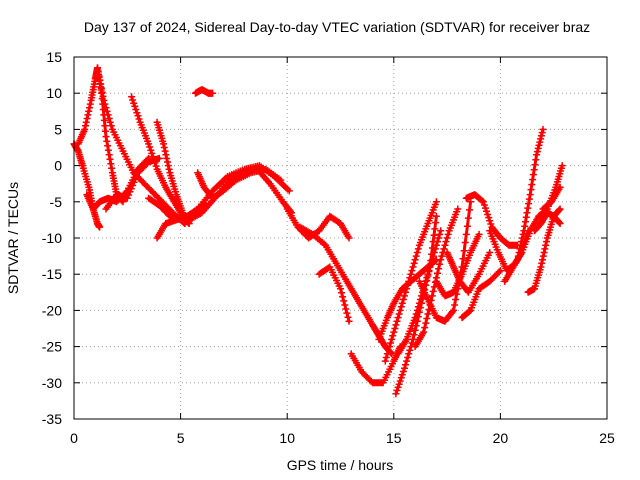 Image resolution: width=640 pixels, height=480 pixels. I want to click on y-tick-label: 0, so click(58, 166).